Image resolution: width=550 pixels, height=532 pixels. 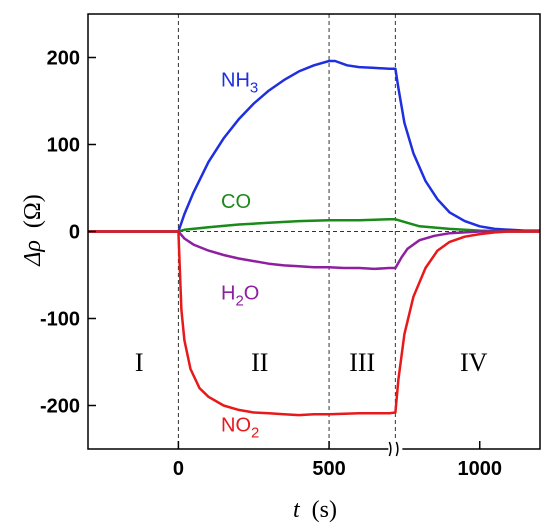 What do you see at coordinates (311, 362) in the screenshot?
I see `region-labels: I II III IV` at bounding box center [311, 362].